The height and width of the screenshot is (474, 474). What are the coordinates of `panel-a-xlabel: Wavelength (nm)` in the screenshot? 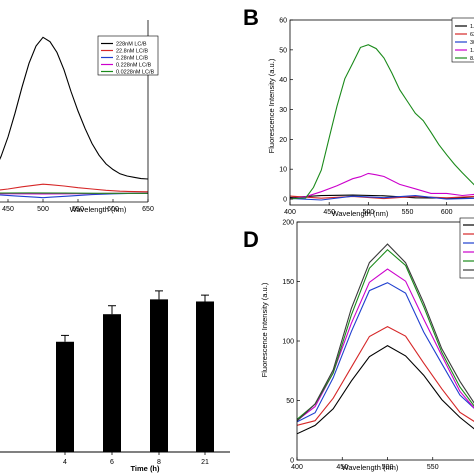 It's located at (98, 209).